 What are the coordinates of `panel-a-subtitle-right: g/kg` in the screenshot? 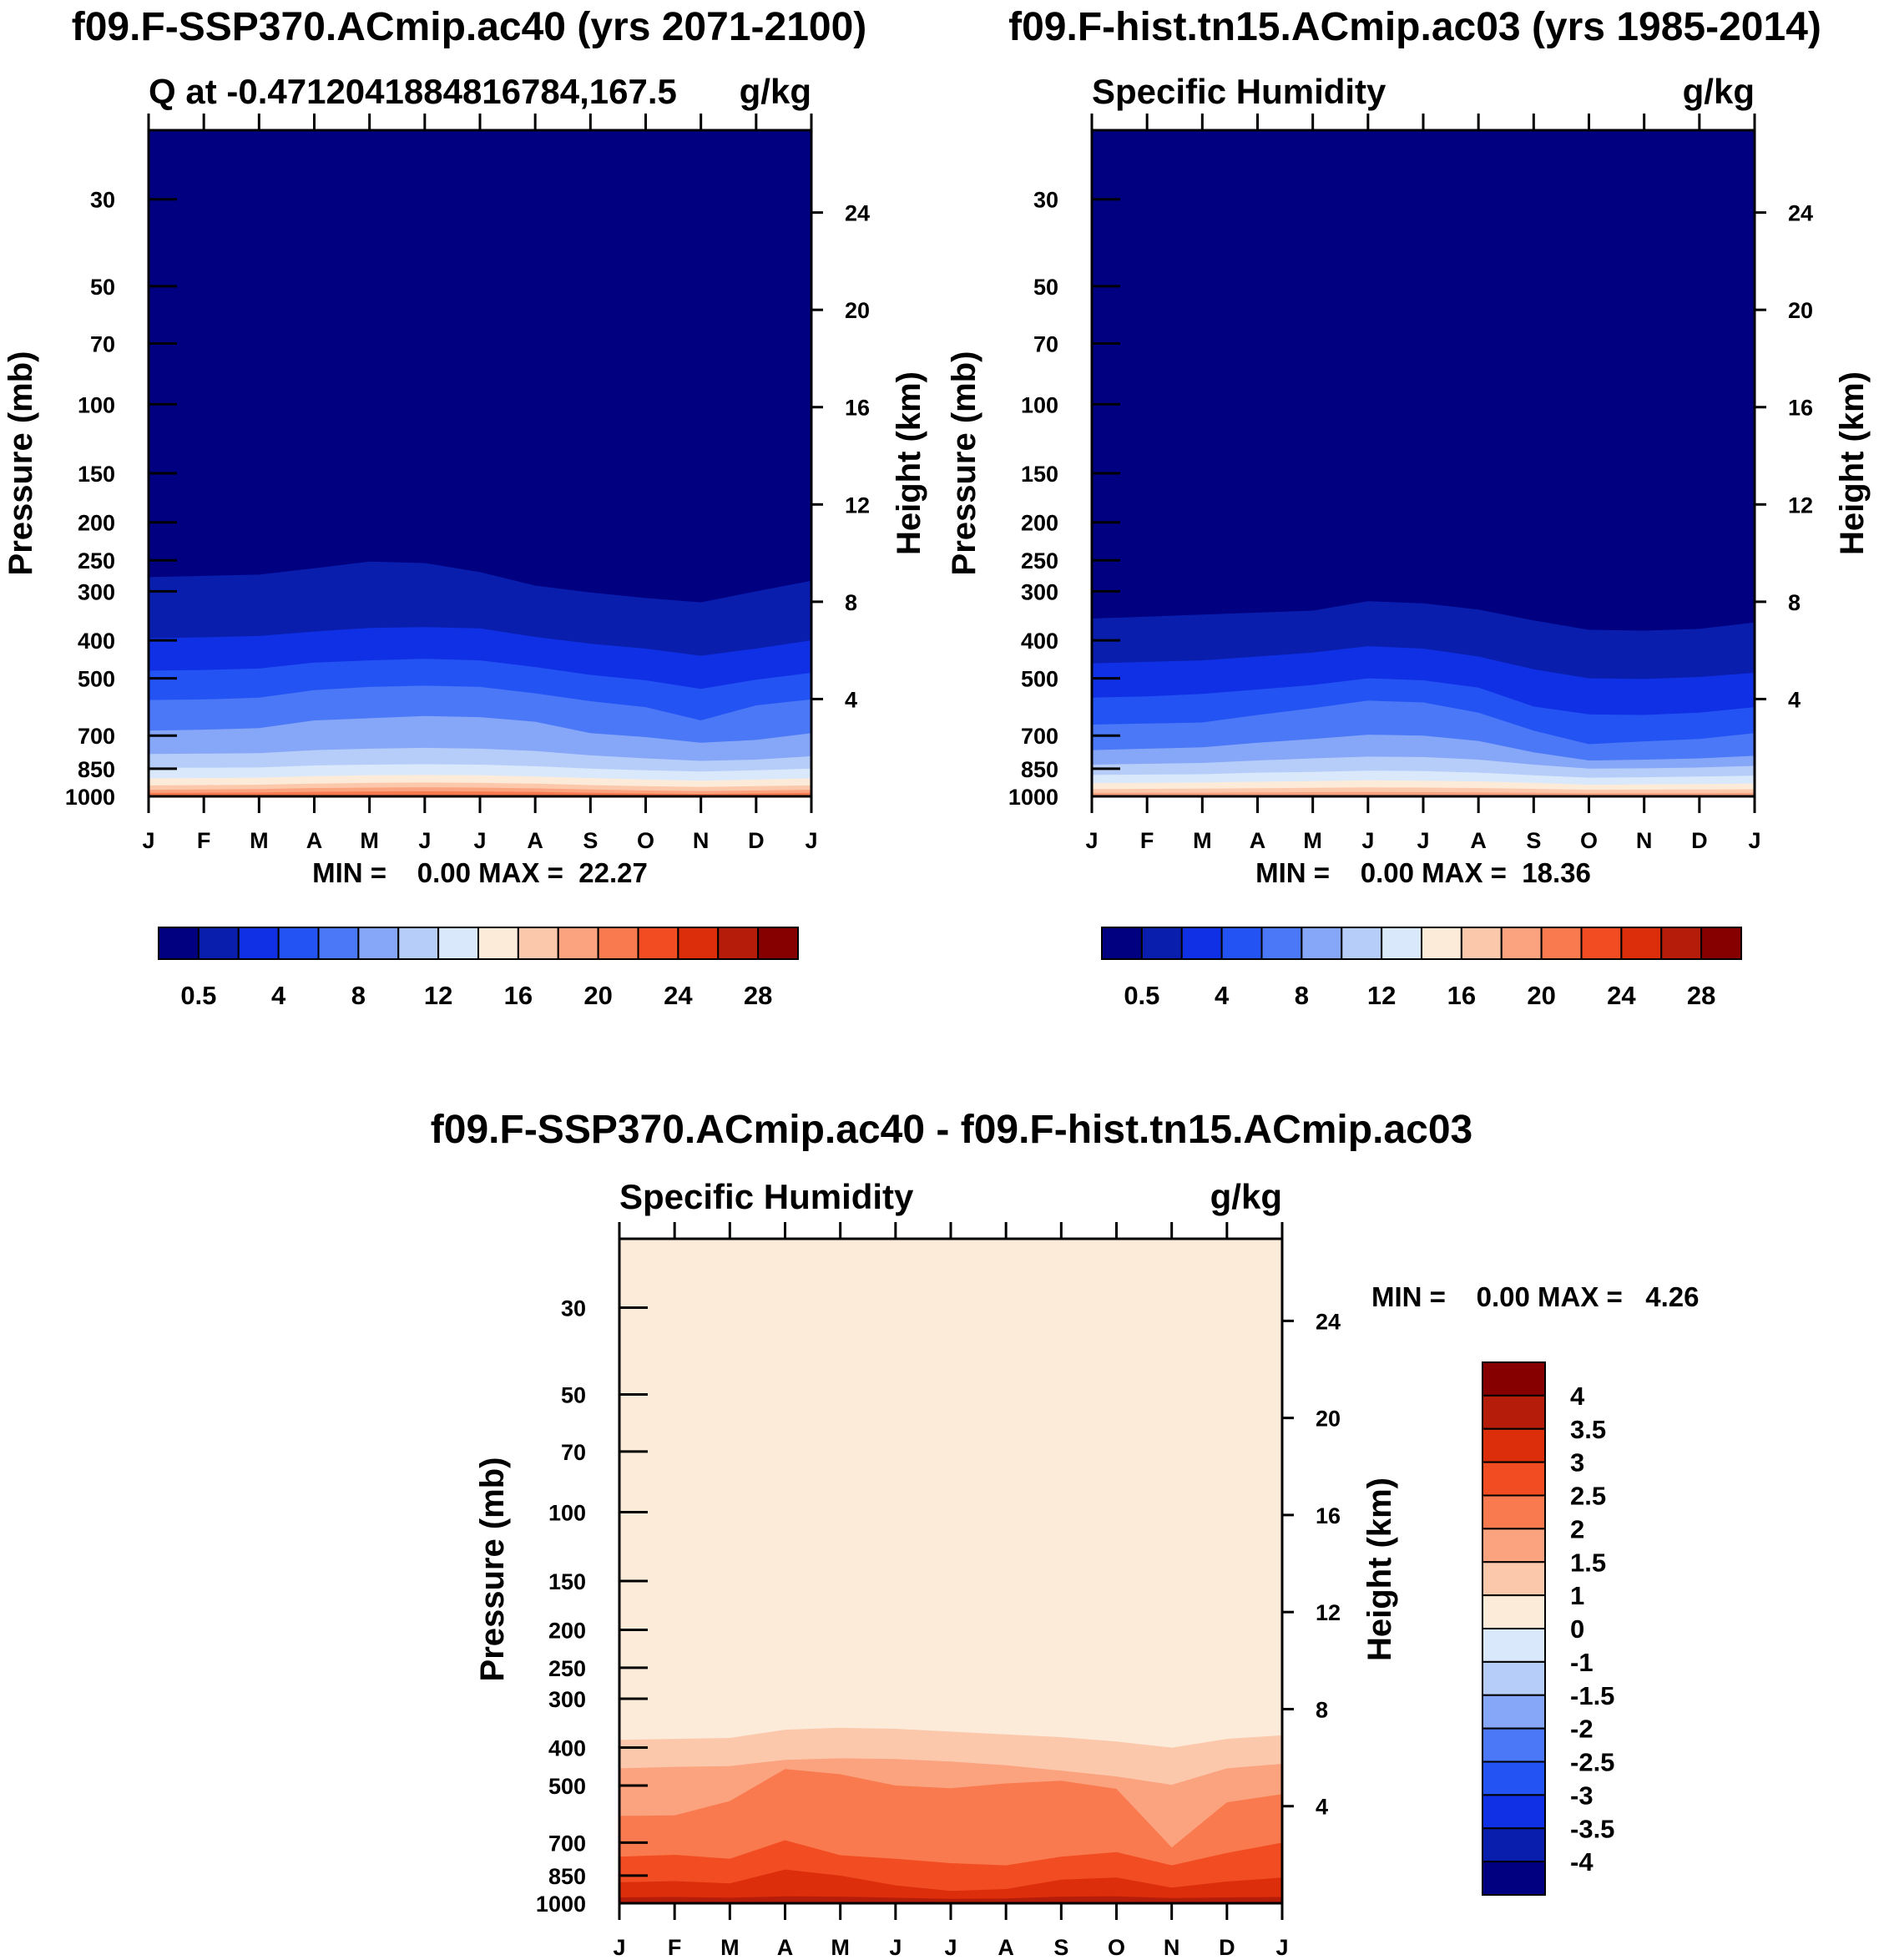 It's located at (775, 91).